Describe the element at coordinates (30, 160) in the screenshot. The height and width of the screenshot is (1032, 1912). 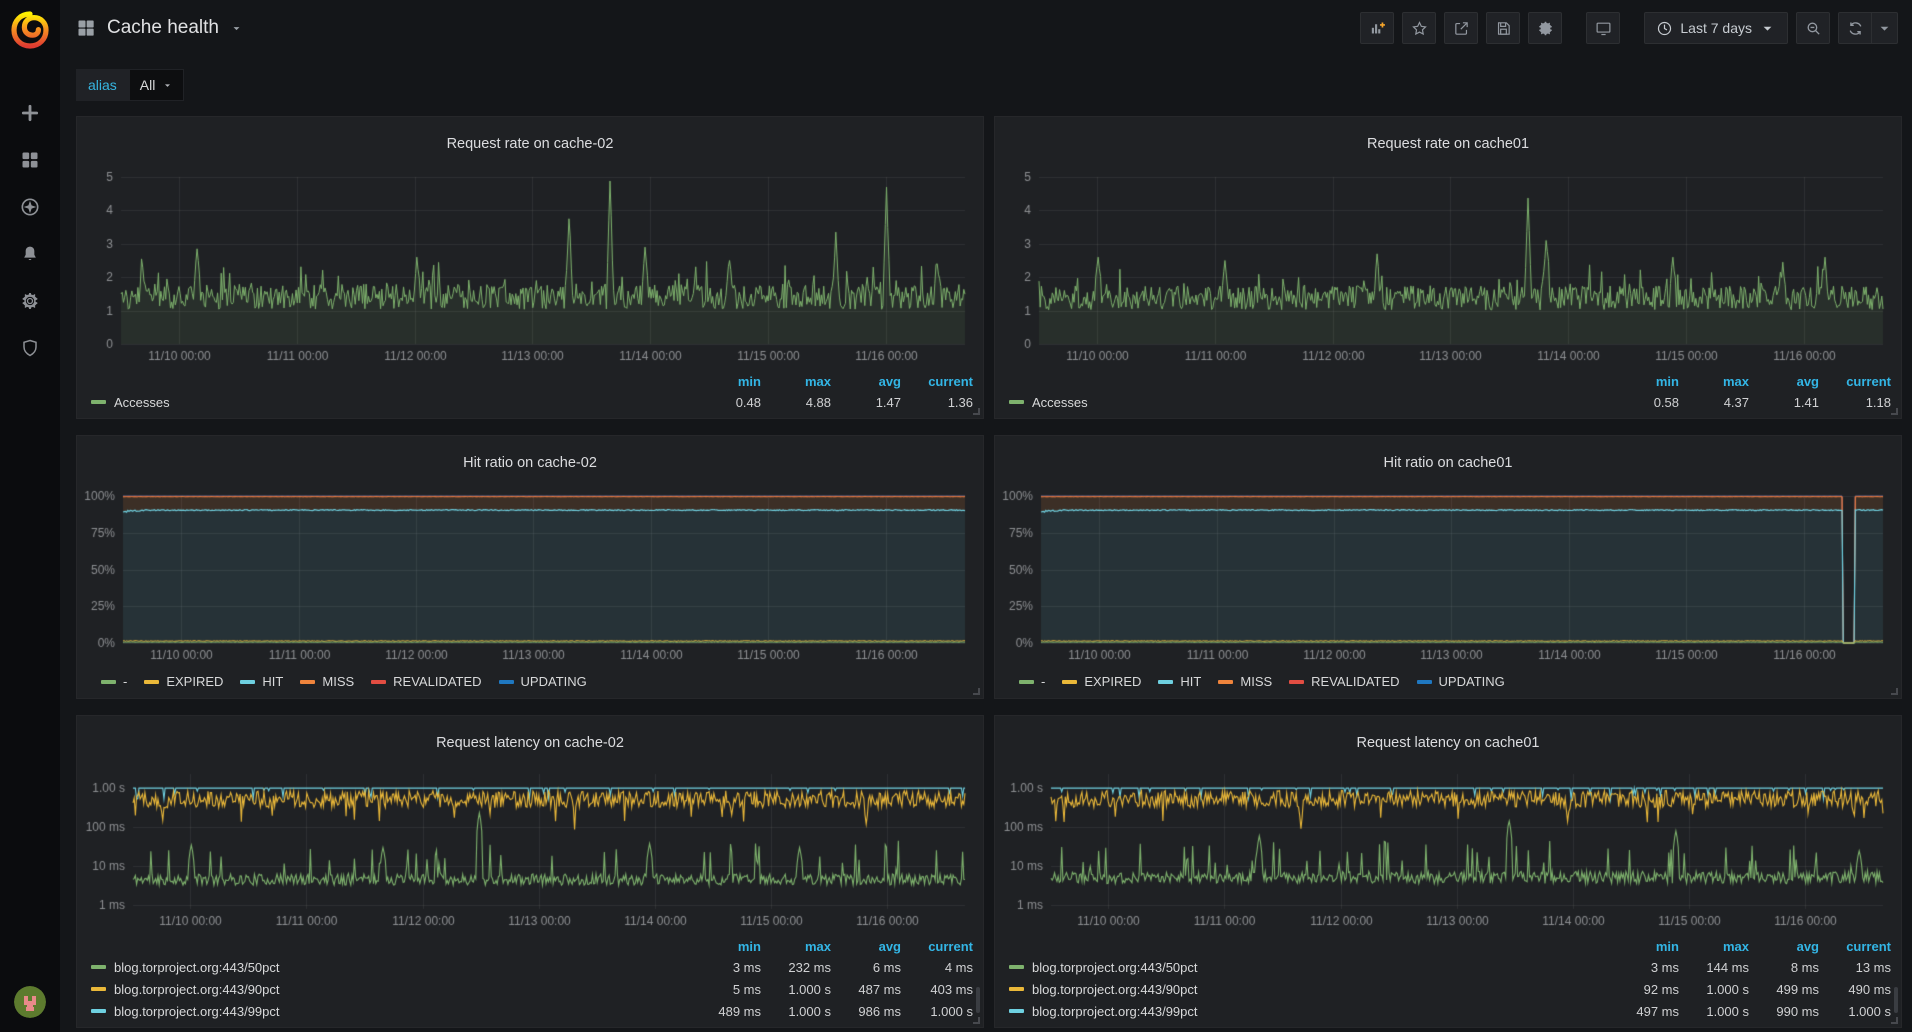
I see `dashboards-icon` at that location.